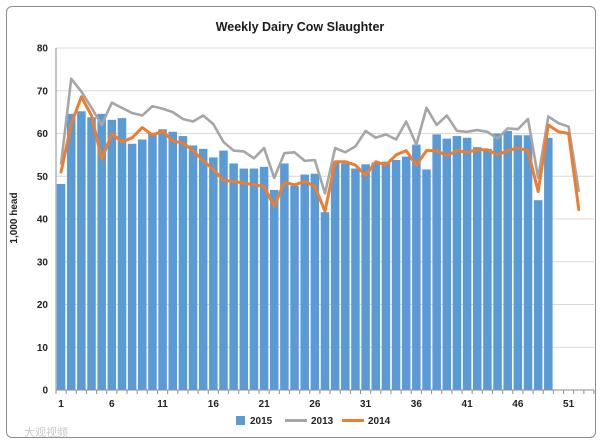 The height and width of the screenshot is (445, 603). I want to click on y-tick-label: 50, so click(43, 177).